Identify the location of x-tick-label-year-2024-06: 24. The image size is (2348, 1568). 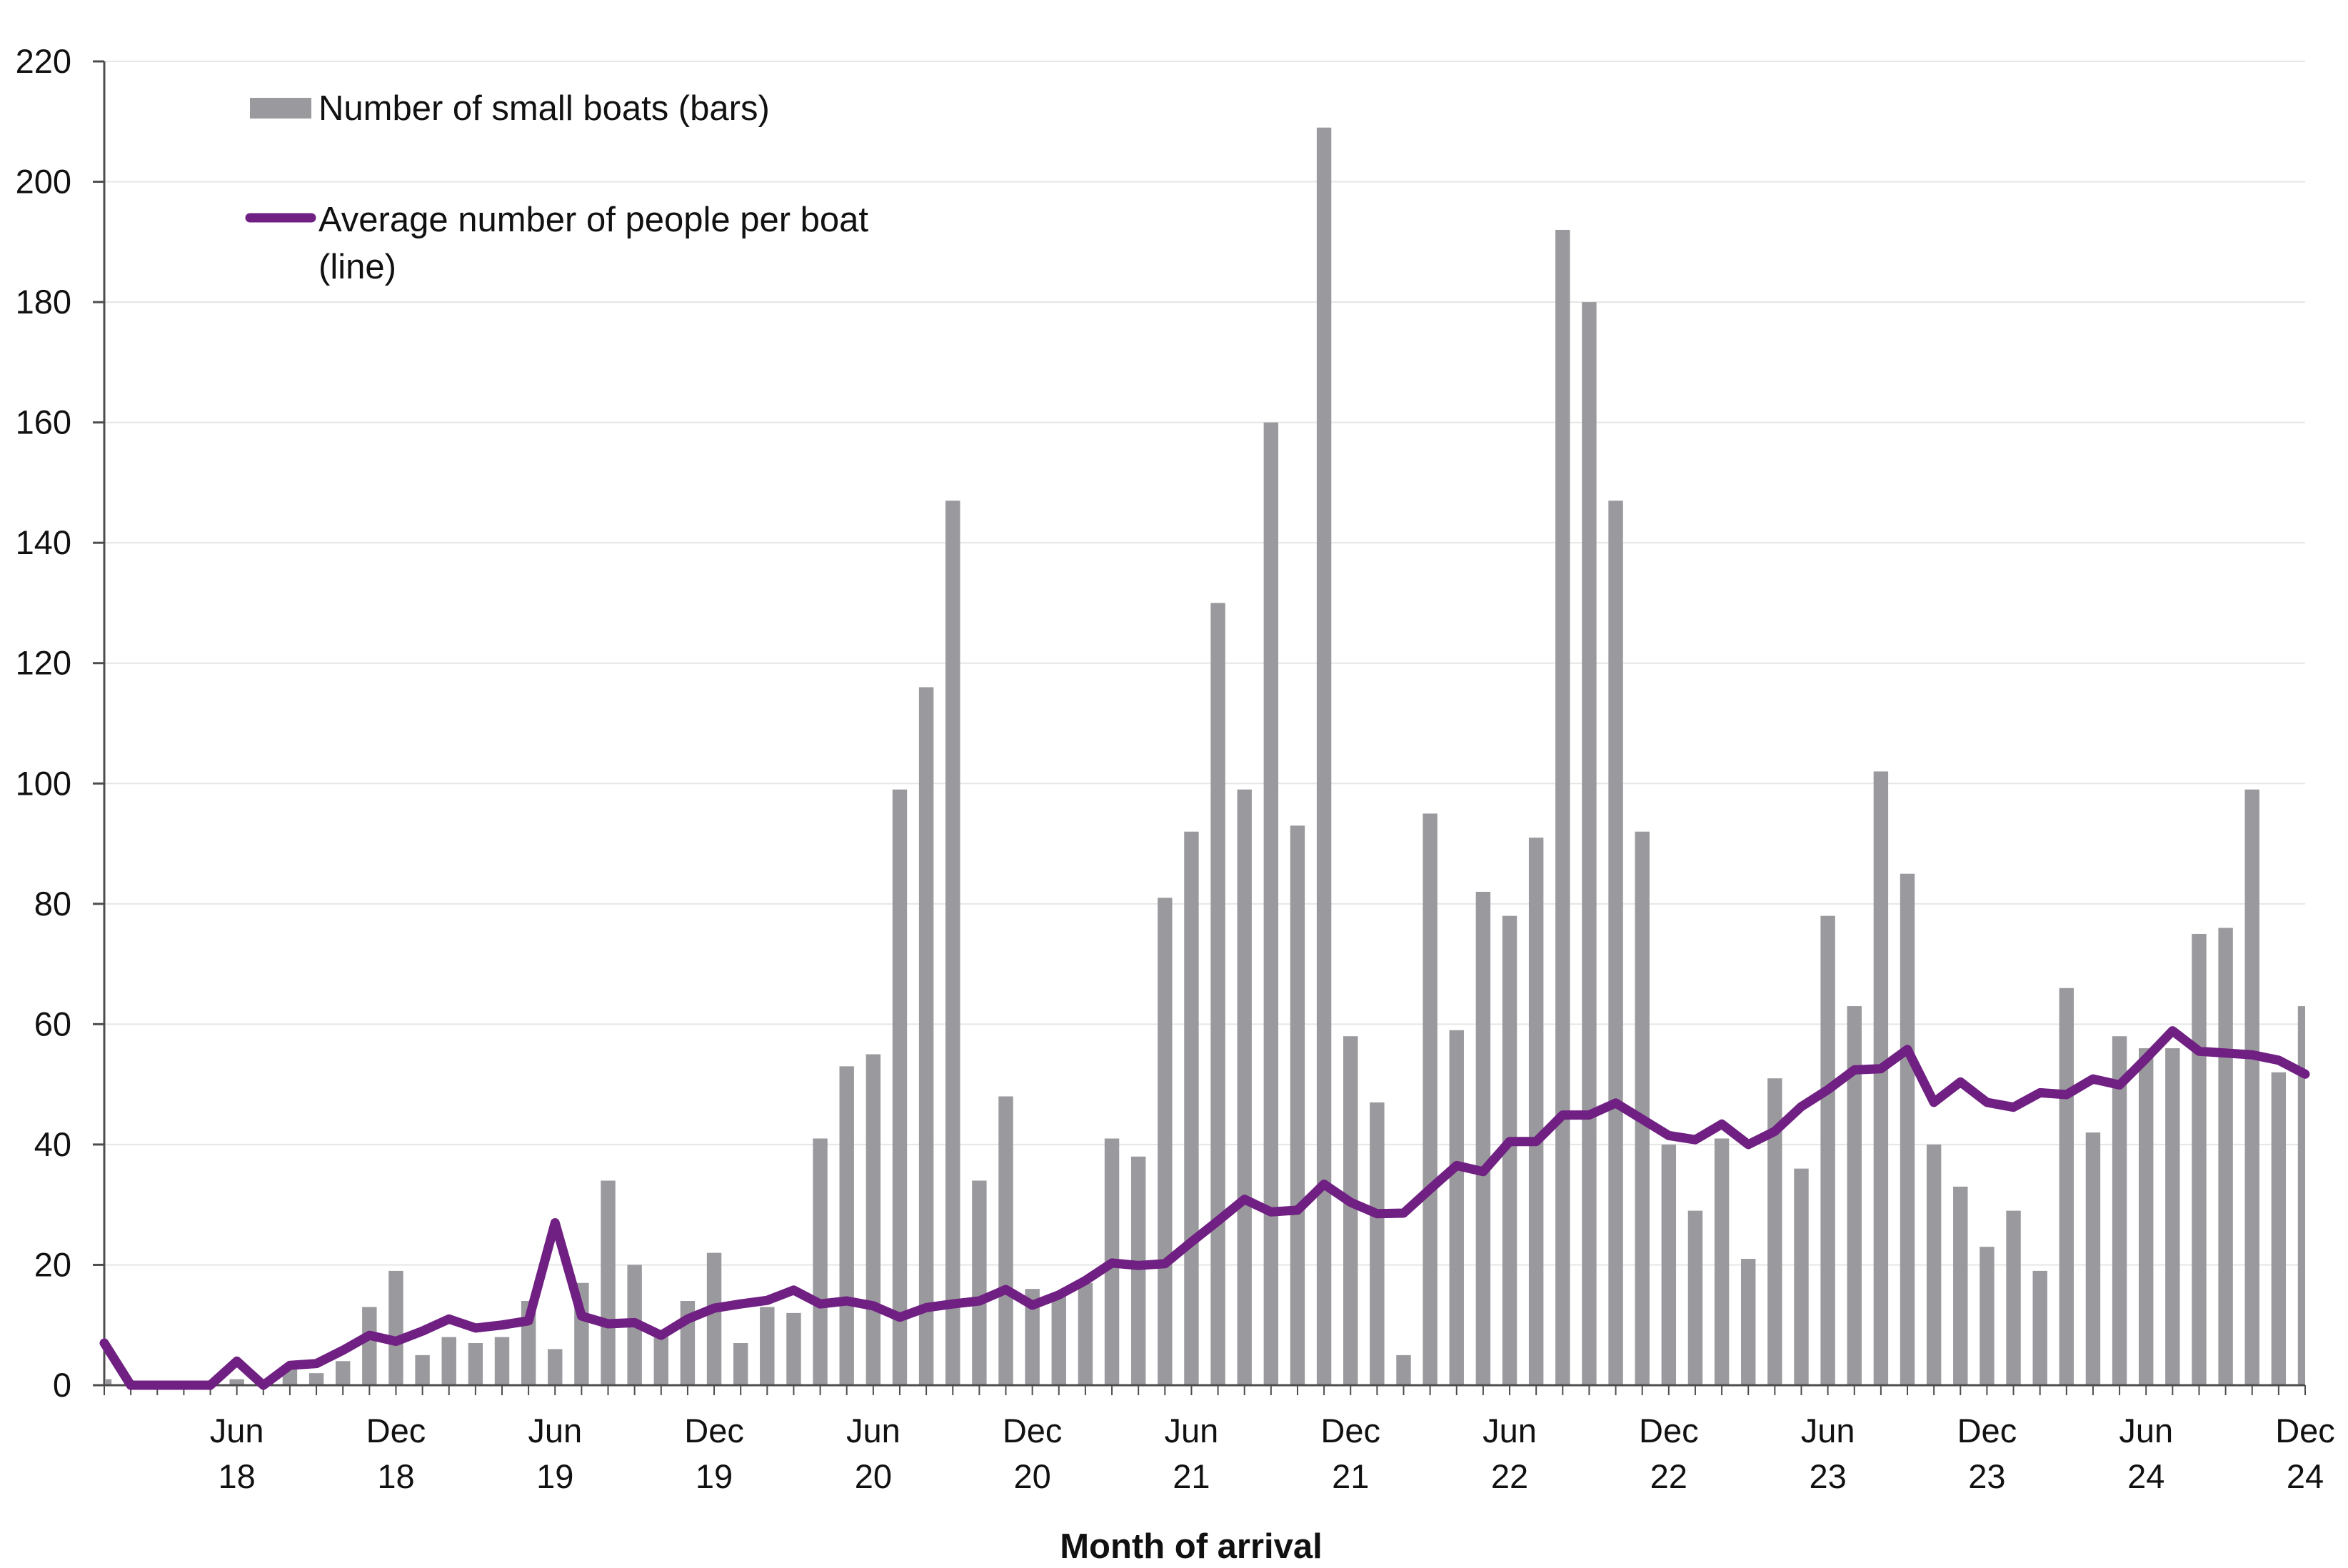
(2145, 1476).